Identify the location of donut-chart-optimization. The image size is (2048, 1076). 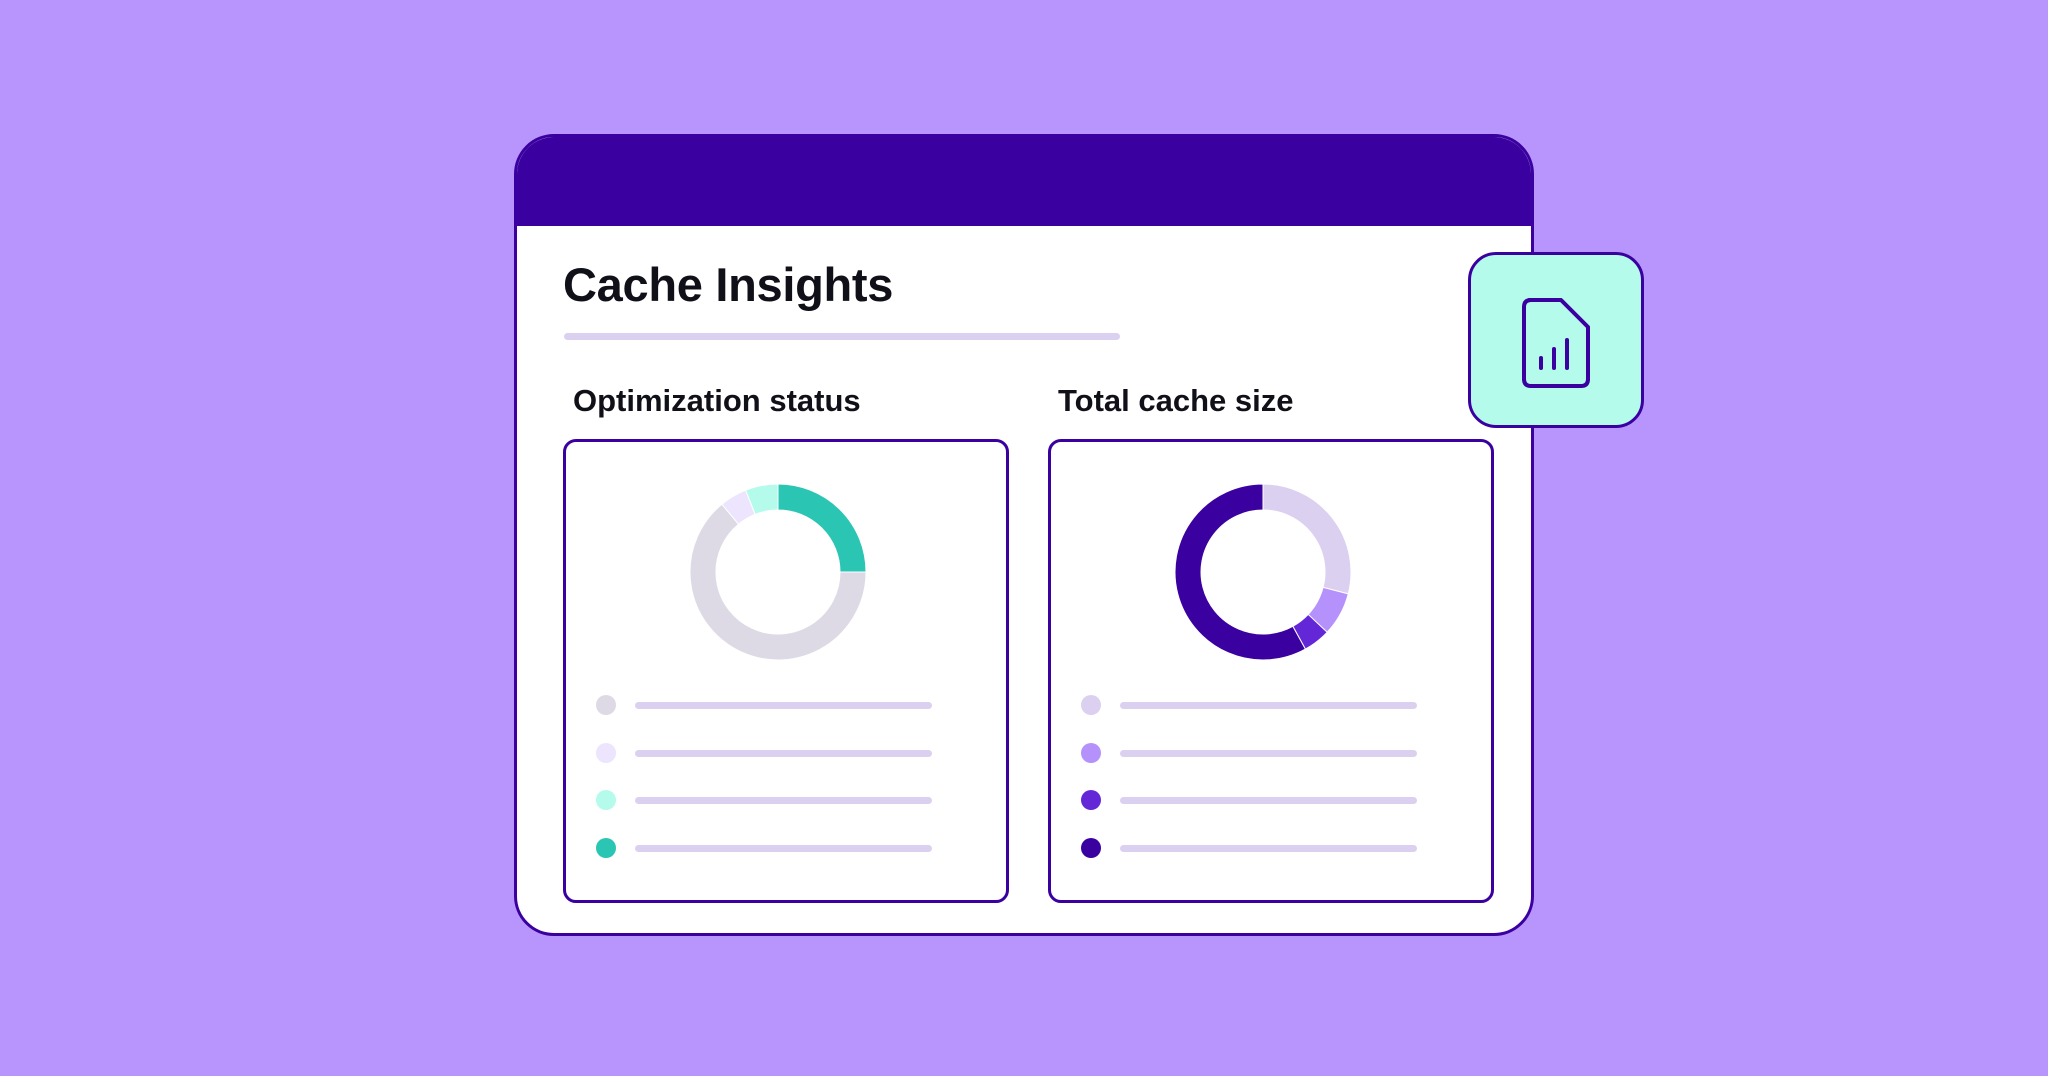
(778, 572).